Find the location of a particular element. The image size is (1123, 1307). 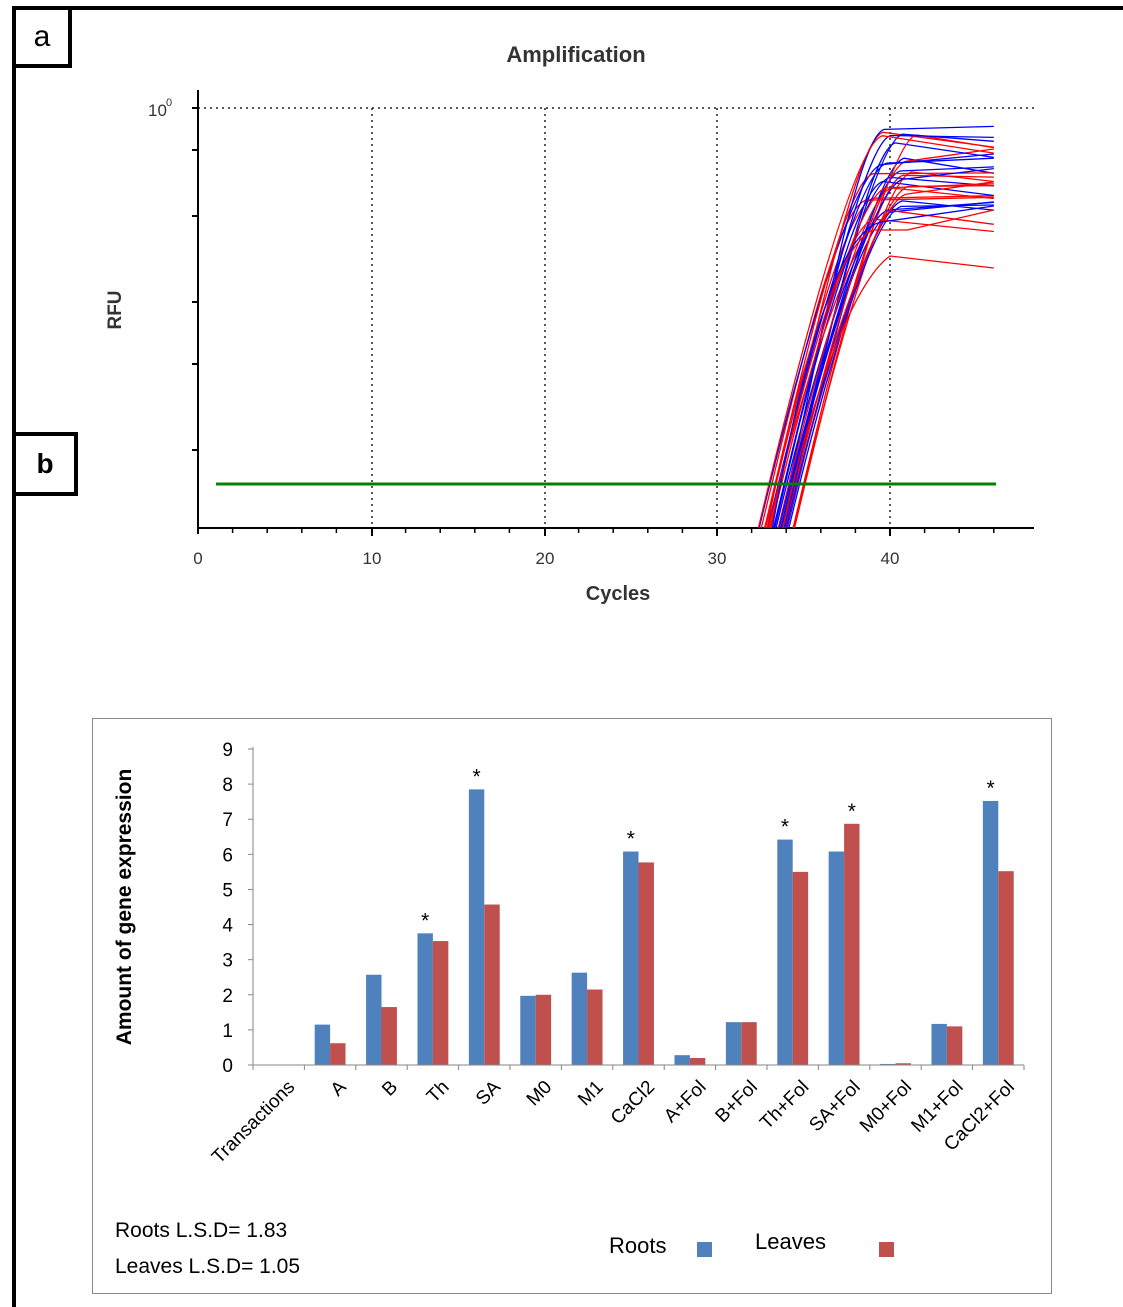

y-tick-label: 7 is located at coordinates (227, 820).